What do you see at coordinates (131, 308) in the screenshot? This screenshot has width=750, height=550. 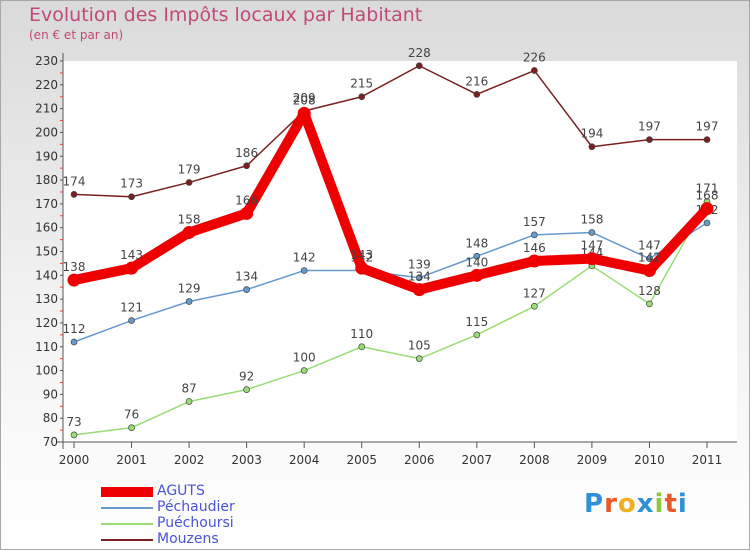 I see `data-label-pechaudier: 121` at bounding box center [131, 308].